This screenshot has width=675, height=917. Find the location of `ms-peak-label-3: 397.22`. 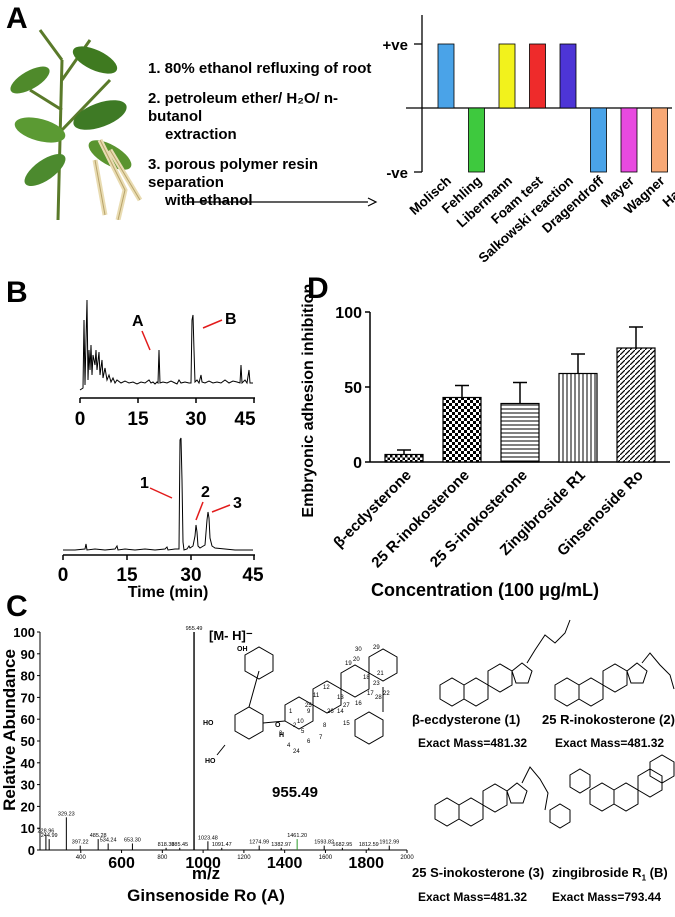

ms-peak-label-3: 397.22 is located at coordinates (80, 843).